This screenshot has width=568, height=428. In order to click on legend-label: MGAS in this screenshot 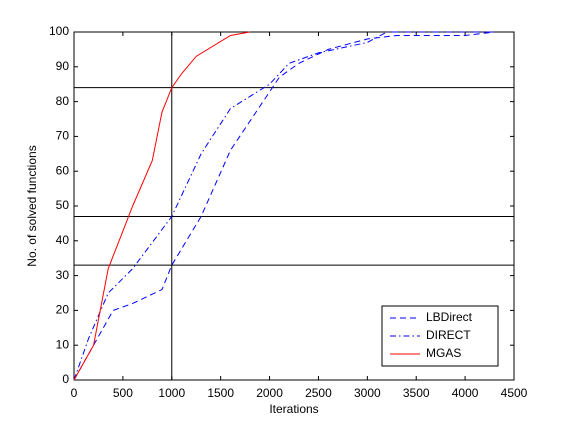, I will do `click(443, 353)`.